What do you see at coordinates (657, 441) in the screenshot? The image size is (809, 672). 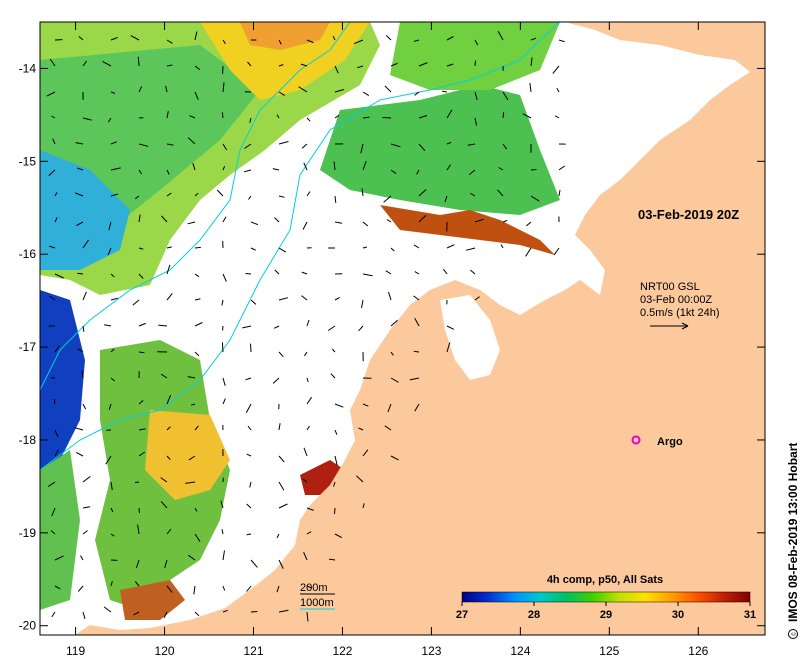 I see `argo-float-marker: Argo` at bounding box center [657, 441].